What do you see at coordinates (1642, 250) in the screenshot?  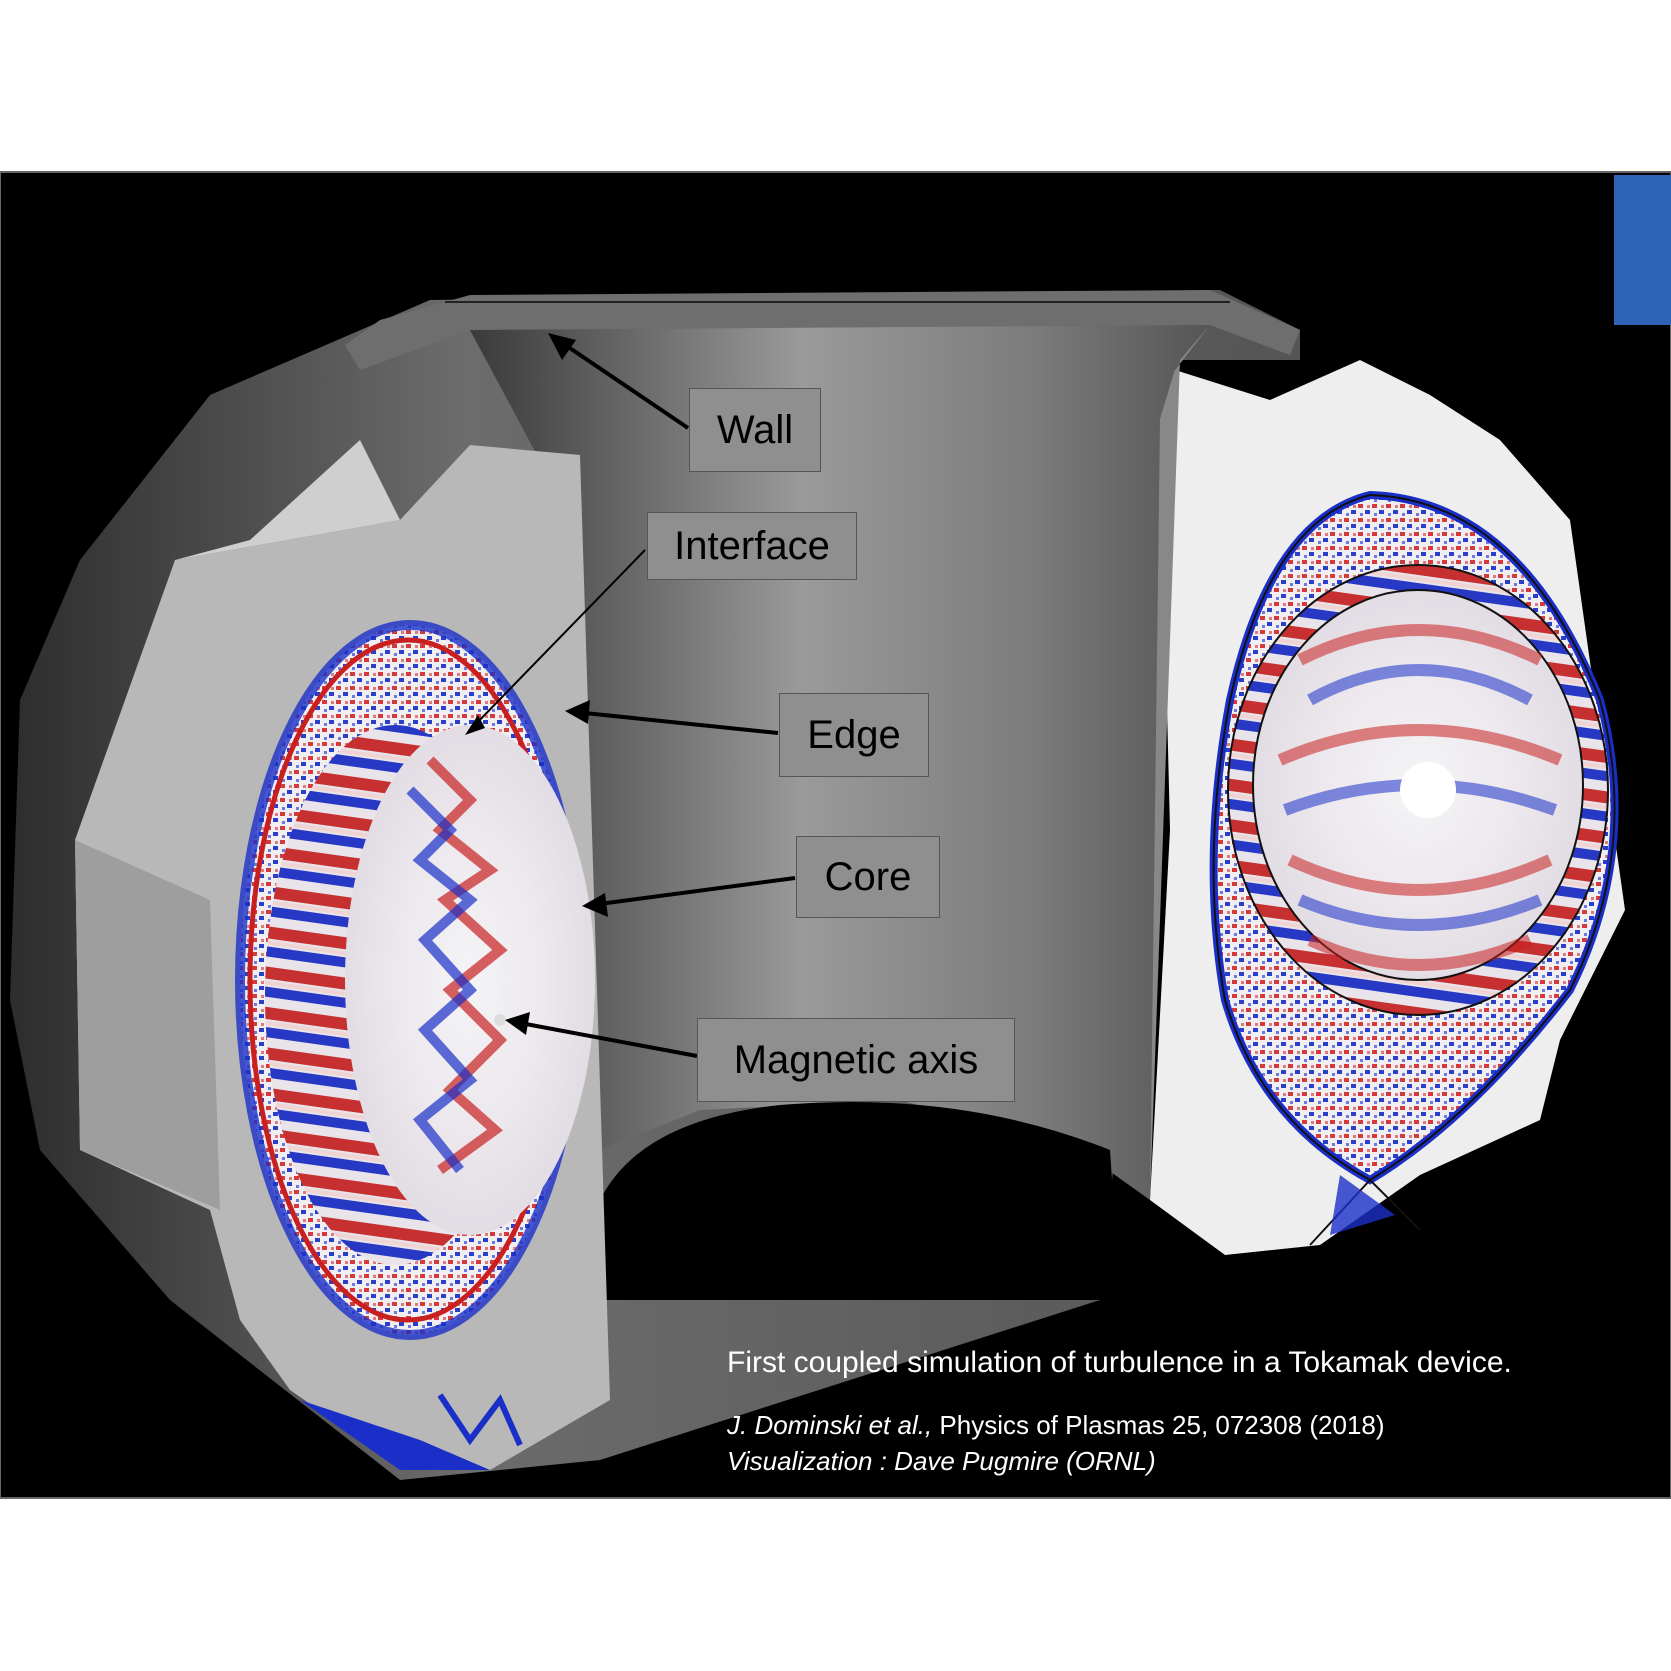 I see `corner-artifact` at bounding box center [1642, 250].